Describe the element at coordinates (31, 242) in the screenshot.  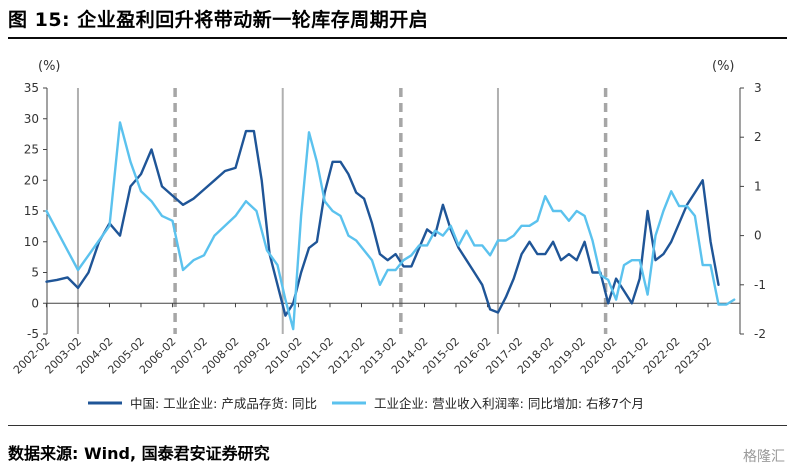
I see `left-tick-label: 10` at that location.